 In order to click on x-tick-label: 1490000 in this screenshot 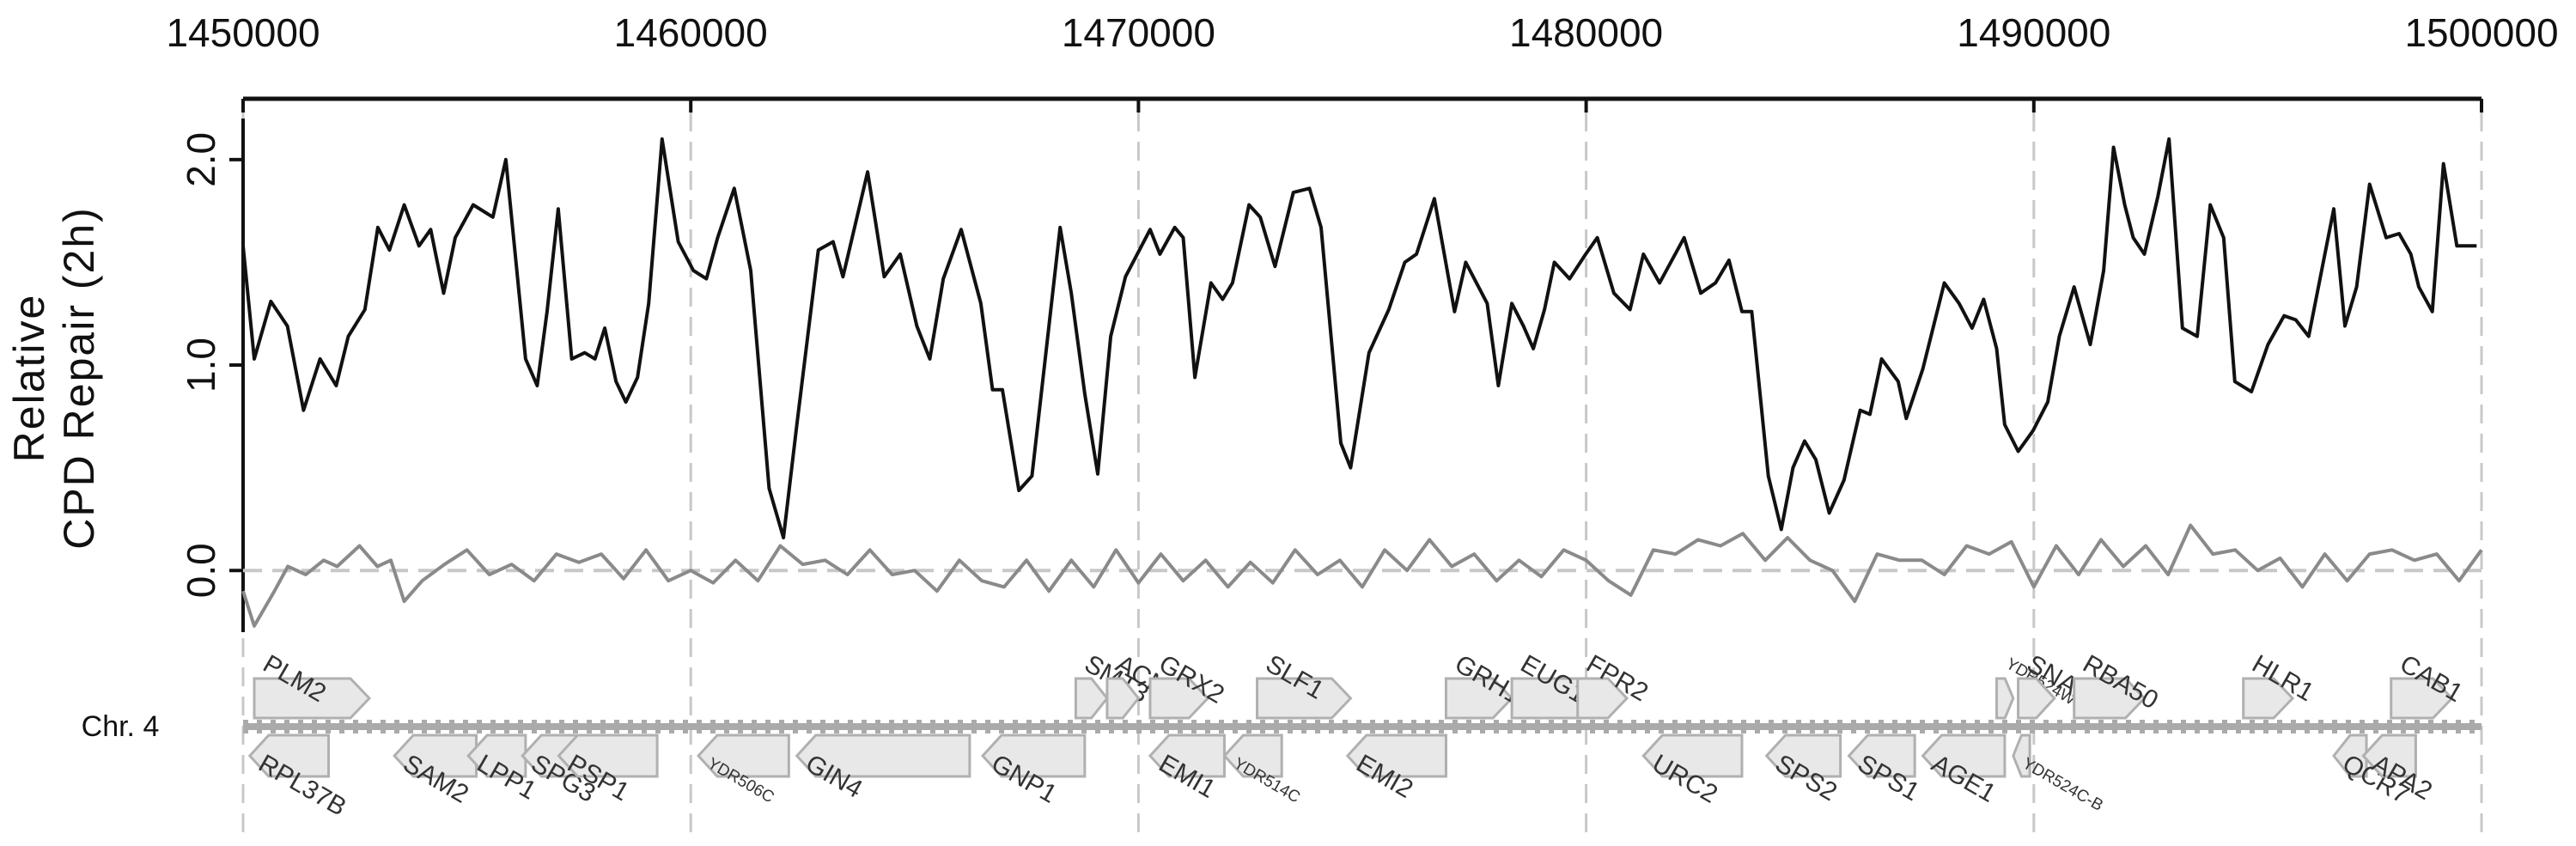, I will do `click(2033, 32)`.